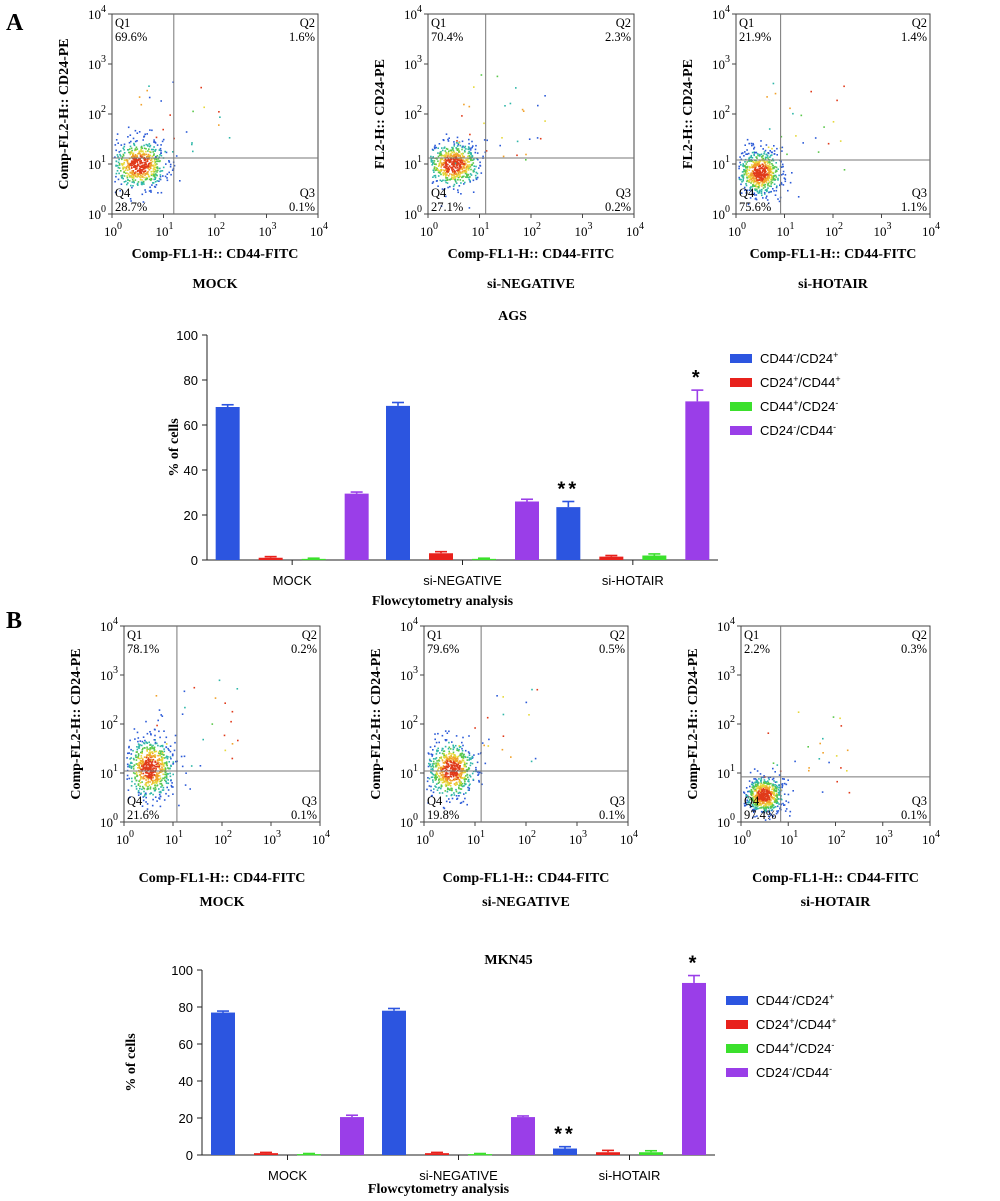 Image resolution: width=1000 pixels, height=1201 pixels. I want to click on bar-y-tick-label: 80, so click(186, 1007).